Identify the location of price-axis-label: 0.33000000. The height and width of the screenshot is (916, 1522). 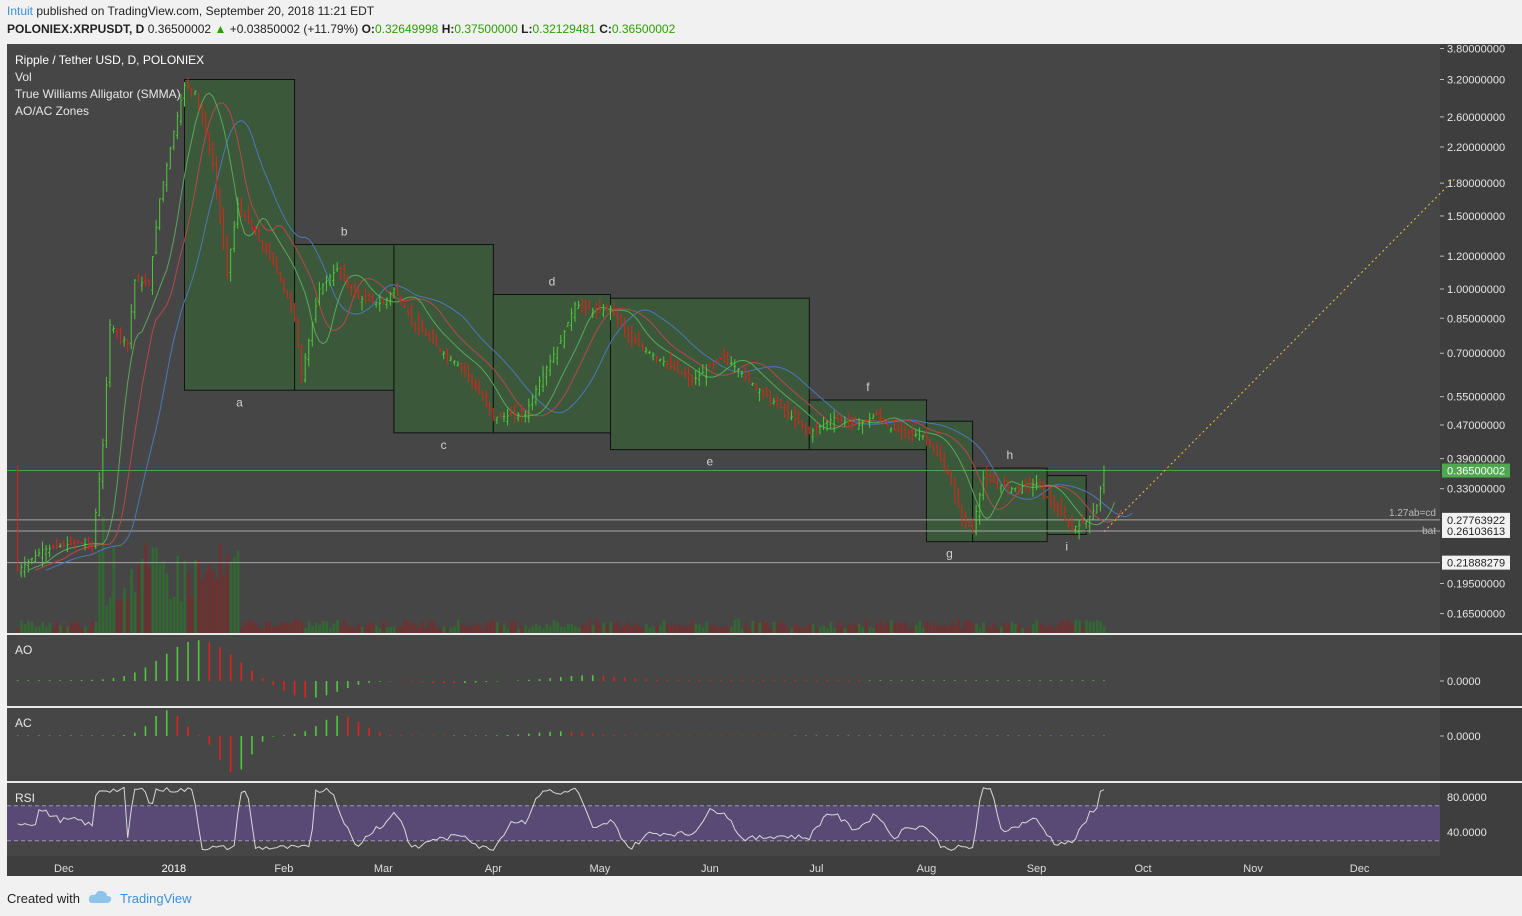
(1476, 490).